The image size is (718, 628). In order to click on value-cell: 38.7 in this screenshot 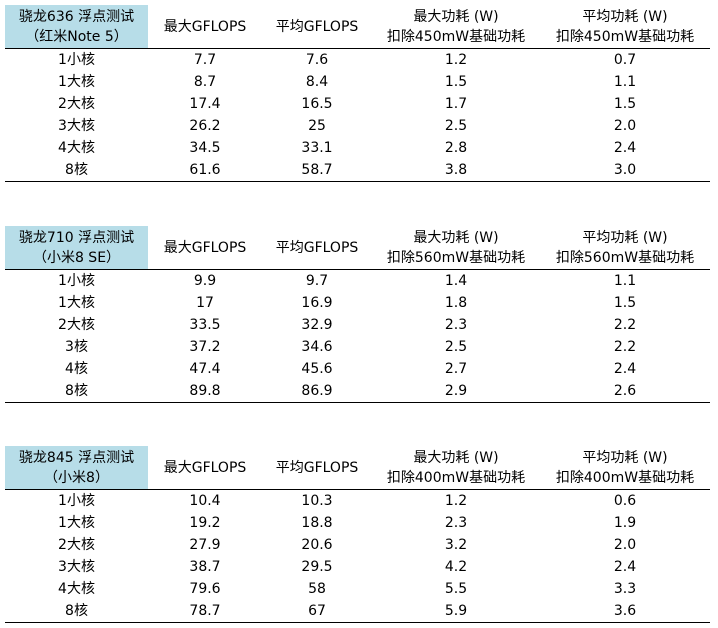, I will do `click(205, 567)`.